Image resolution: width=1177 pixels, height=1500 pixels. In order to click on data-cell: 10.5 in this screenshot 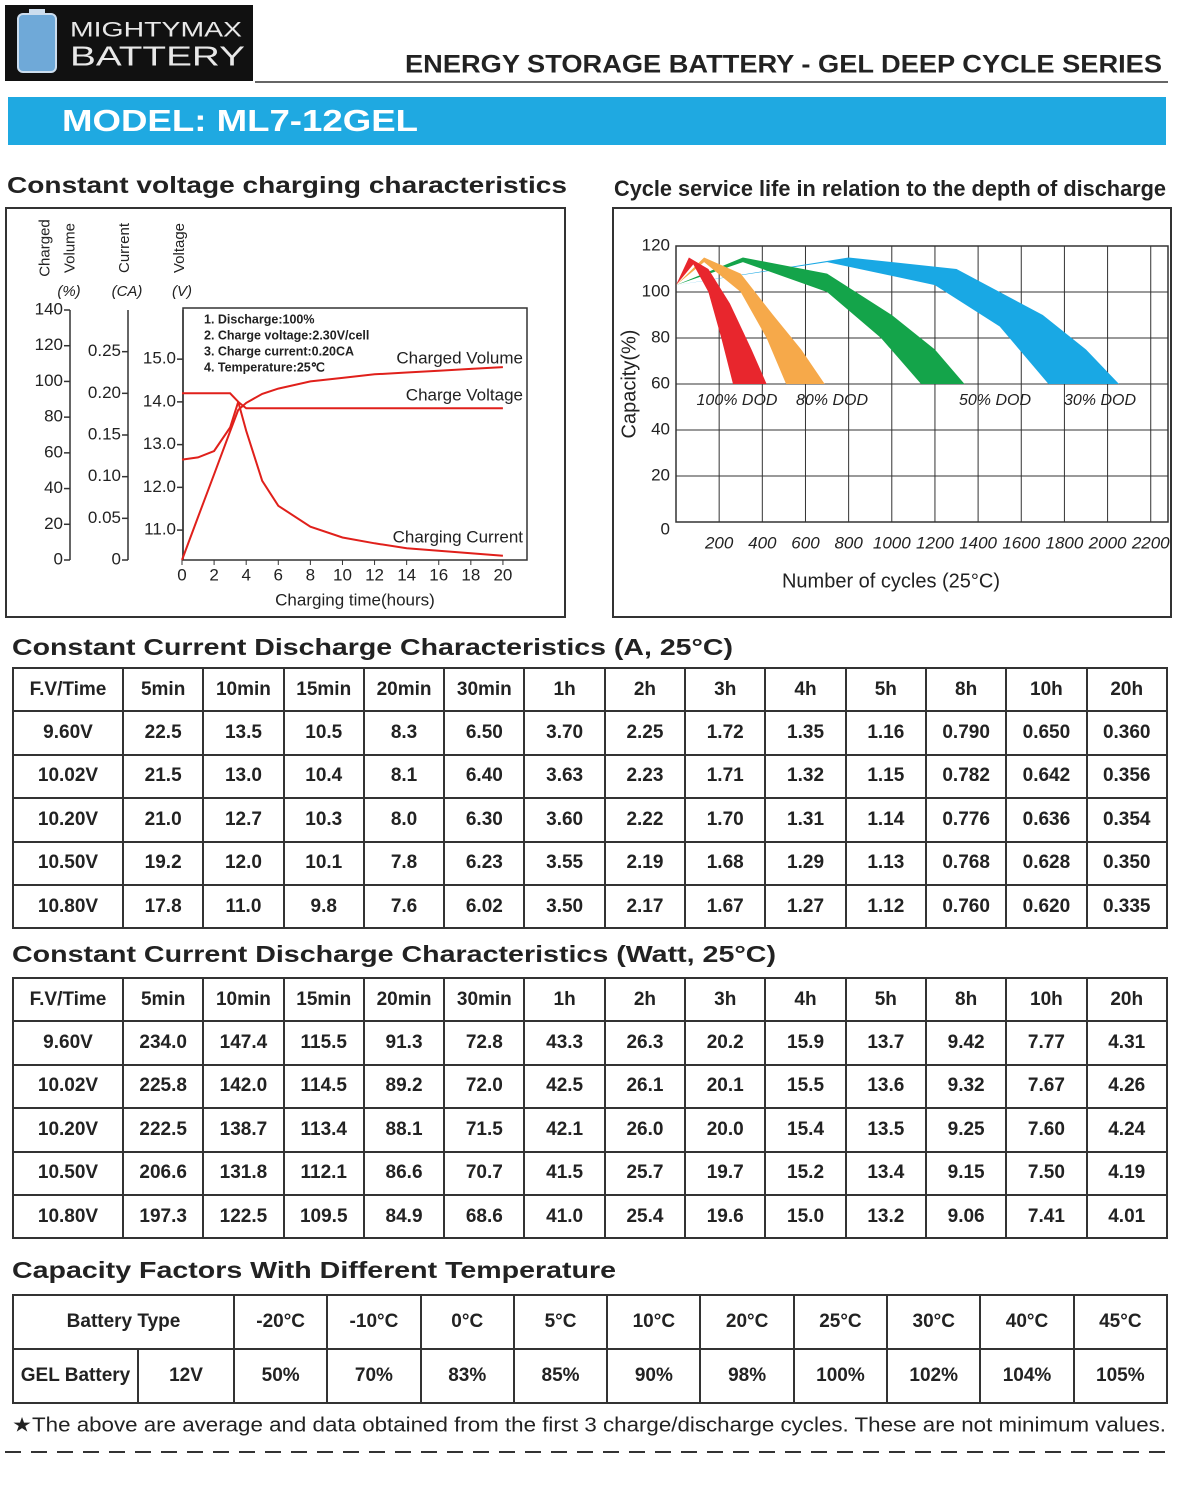, I will do `click(323, 733)`.